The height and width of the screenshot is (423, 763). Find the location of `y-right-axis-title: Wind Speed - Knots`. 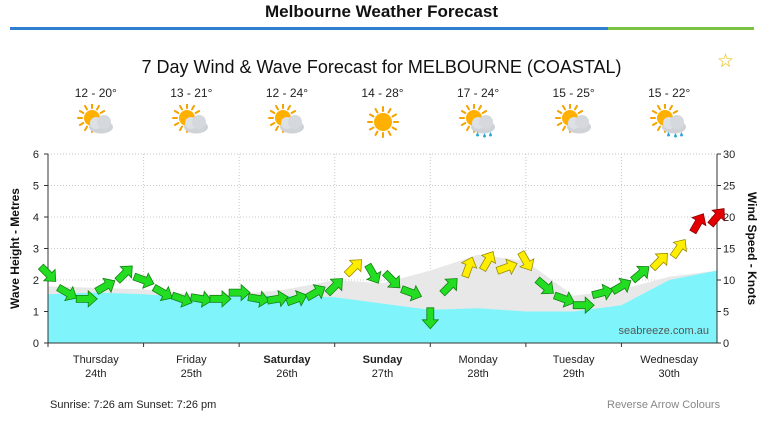

y-right-axis-title: Wind Speed - Knots is located at coordinates (752, 249).